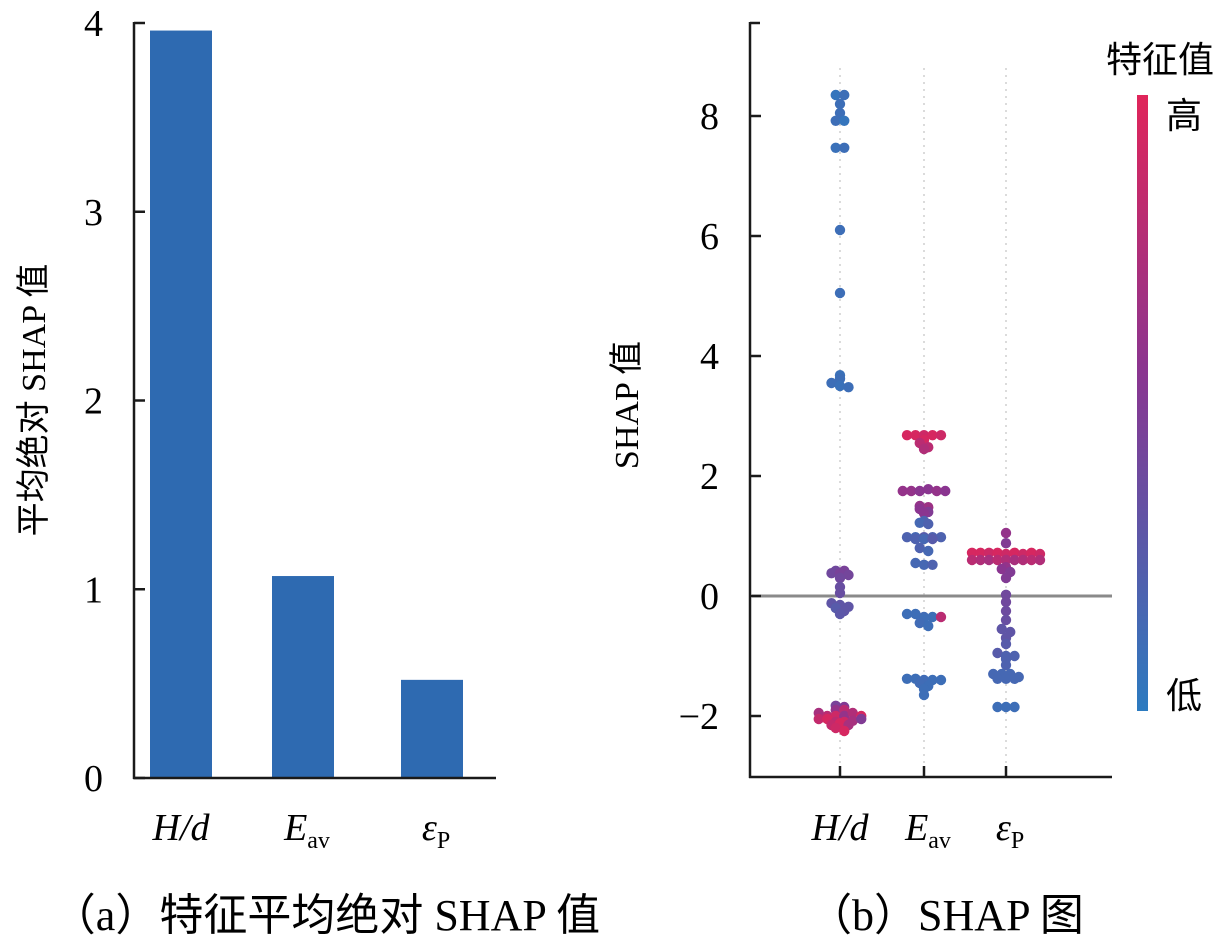 Image resolution: width=1228 pixels, height=944 pixels. What do you see at coordinates (443, 841) in the screenshot?
I see `feature-subscript: P` at bounding box center [443, 841].